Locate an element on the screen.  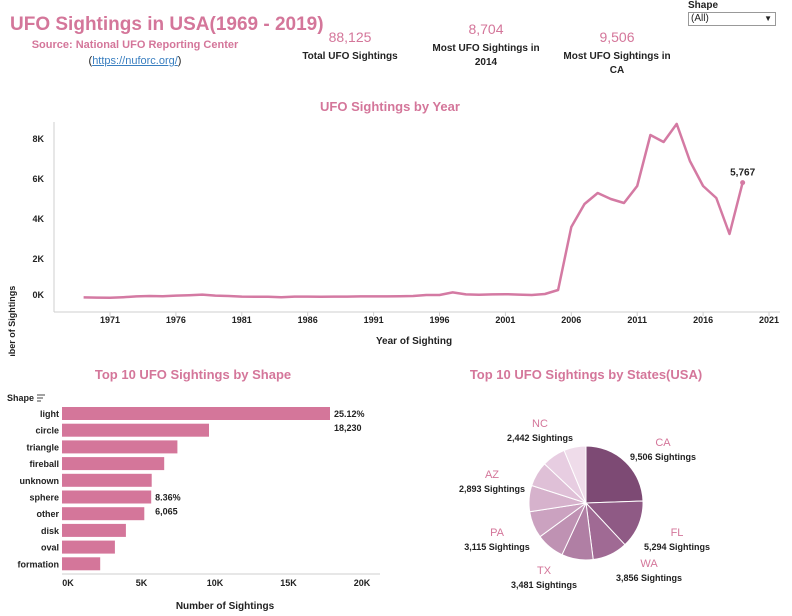
bar-category-label: fireball is located at coordinates (44, 464).